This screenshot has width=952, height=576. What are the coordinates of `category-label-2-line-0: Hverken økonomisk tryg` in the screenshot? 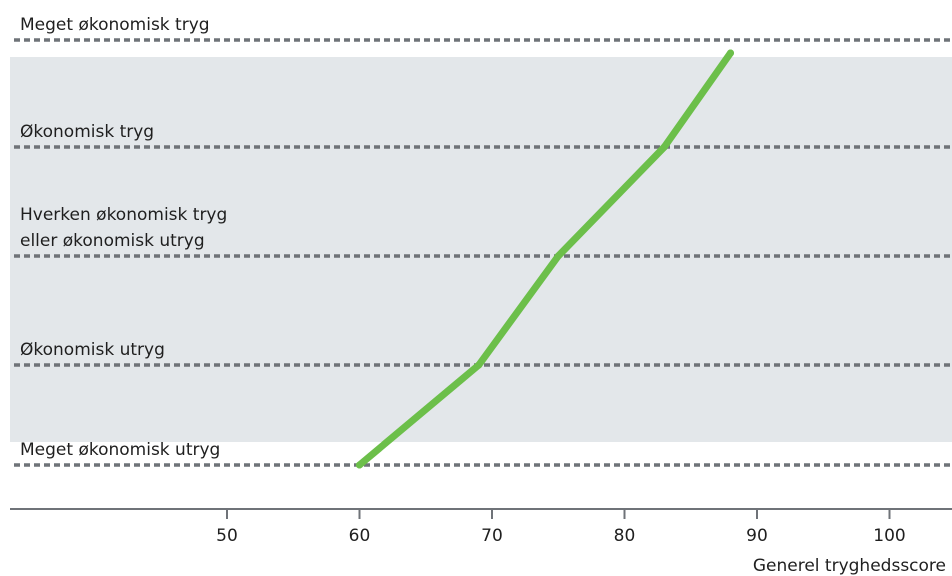 It's located at (123, 215).